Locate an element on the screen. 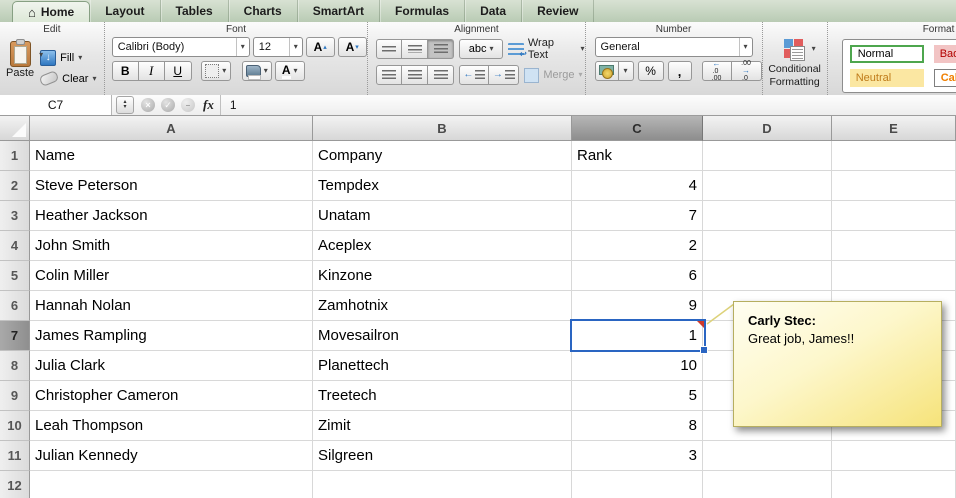  tab-formulas: Formulas is located at coordinates (423, 11).